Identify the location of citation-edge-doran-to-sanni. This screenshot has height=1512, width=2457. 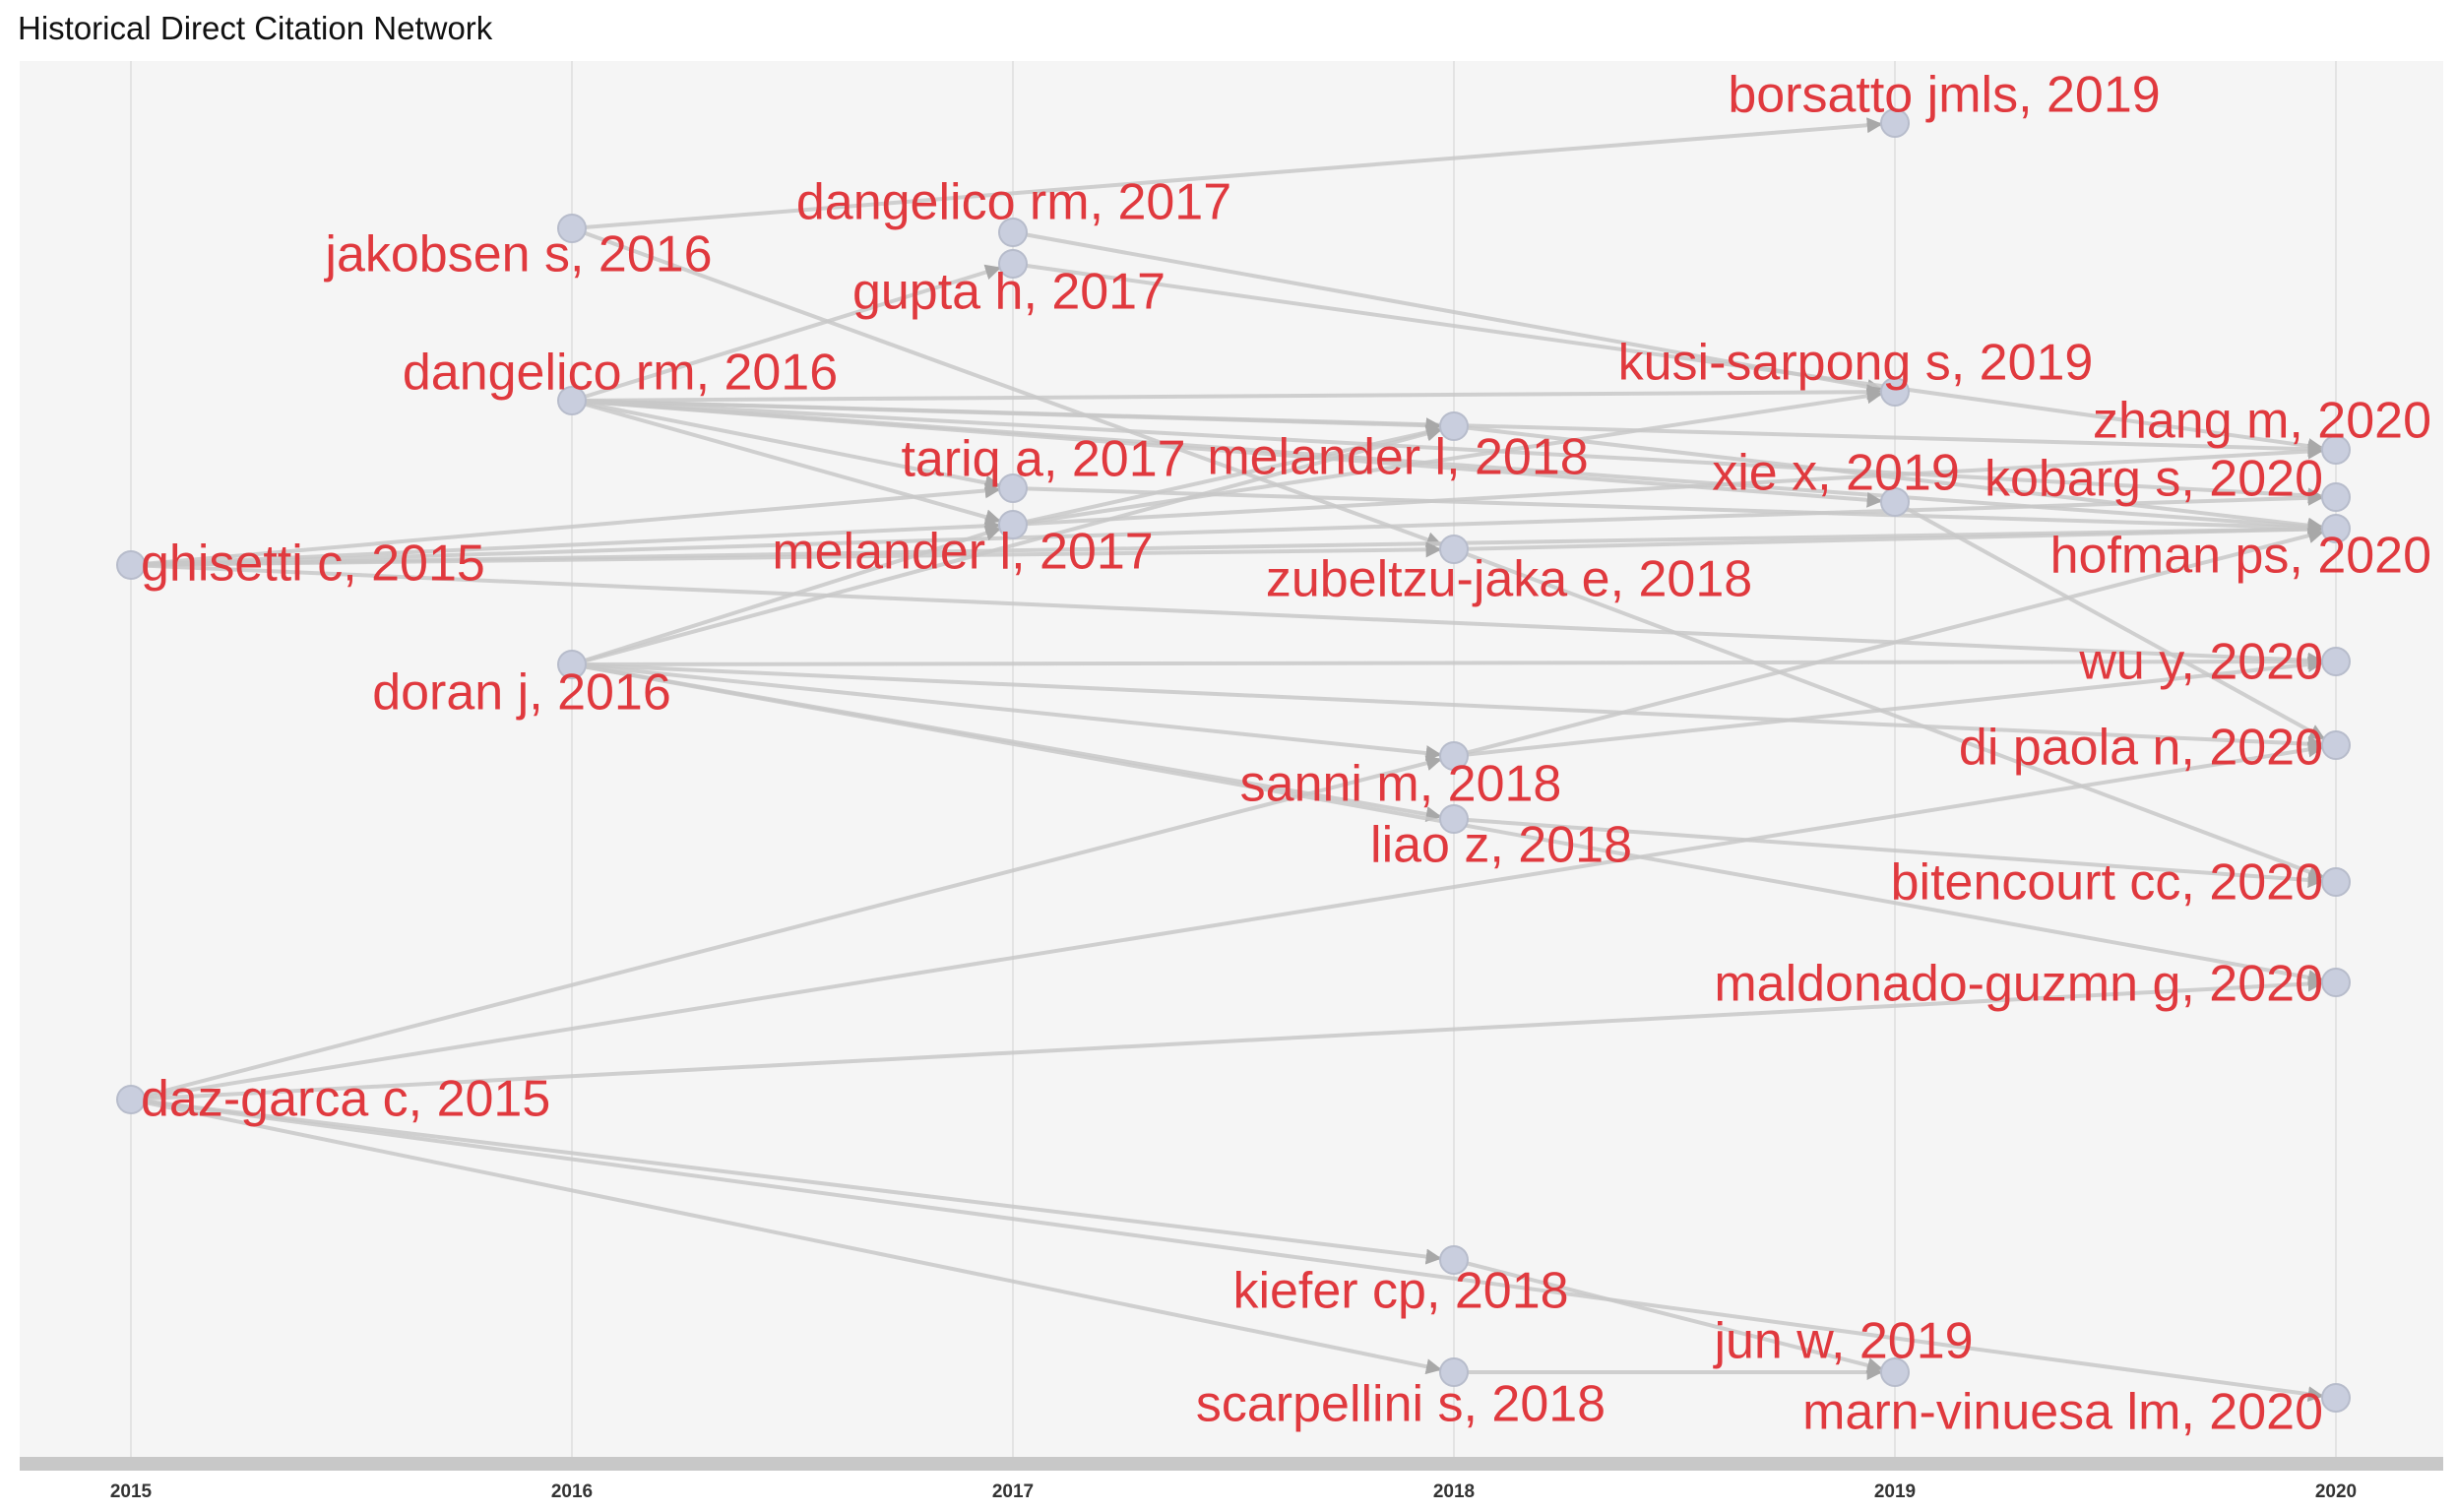
(1006, 712).